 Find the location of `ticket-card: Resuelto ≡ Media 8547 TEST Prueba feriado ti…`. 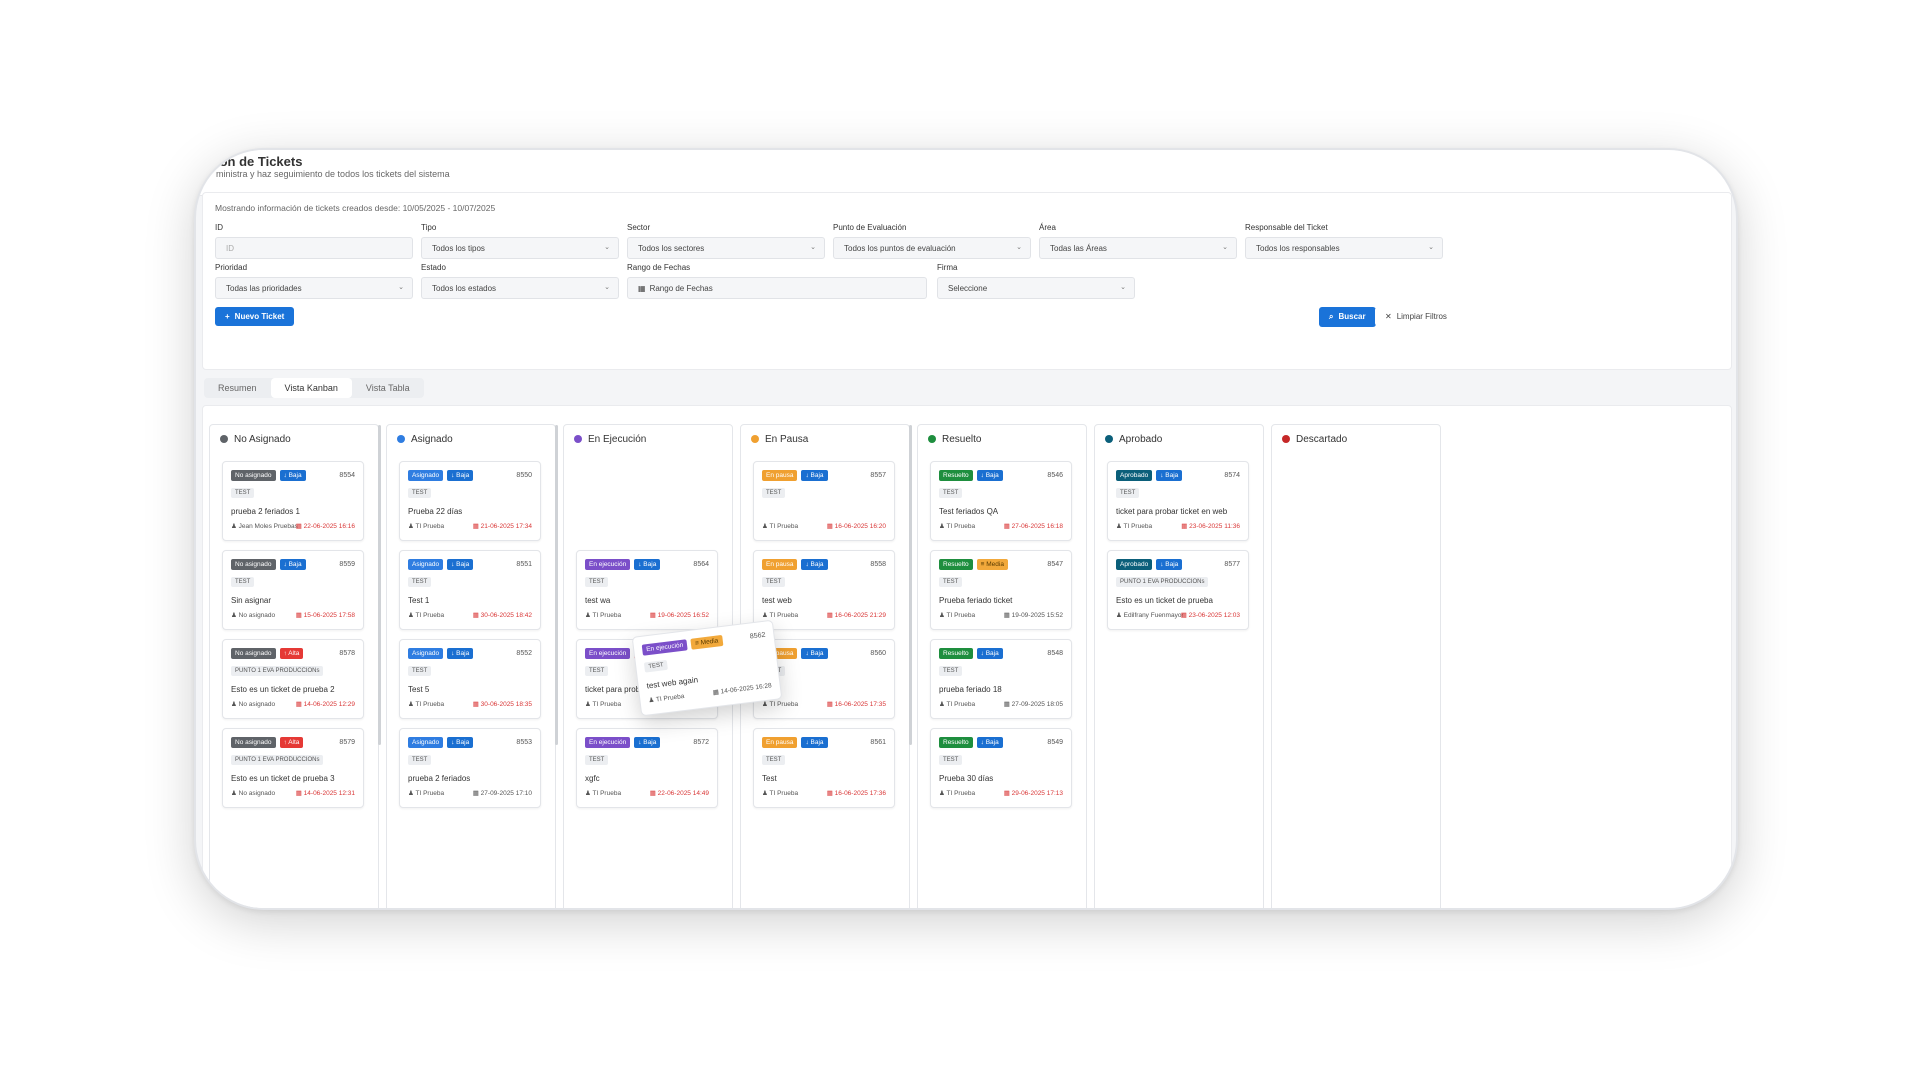

ticket-card: Resuelto ≡ Media 8547 TEST Prueba feriado ti… is located at coordinates (1001, 590).